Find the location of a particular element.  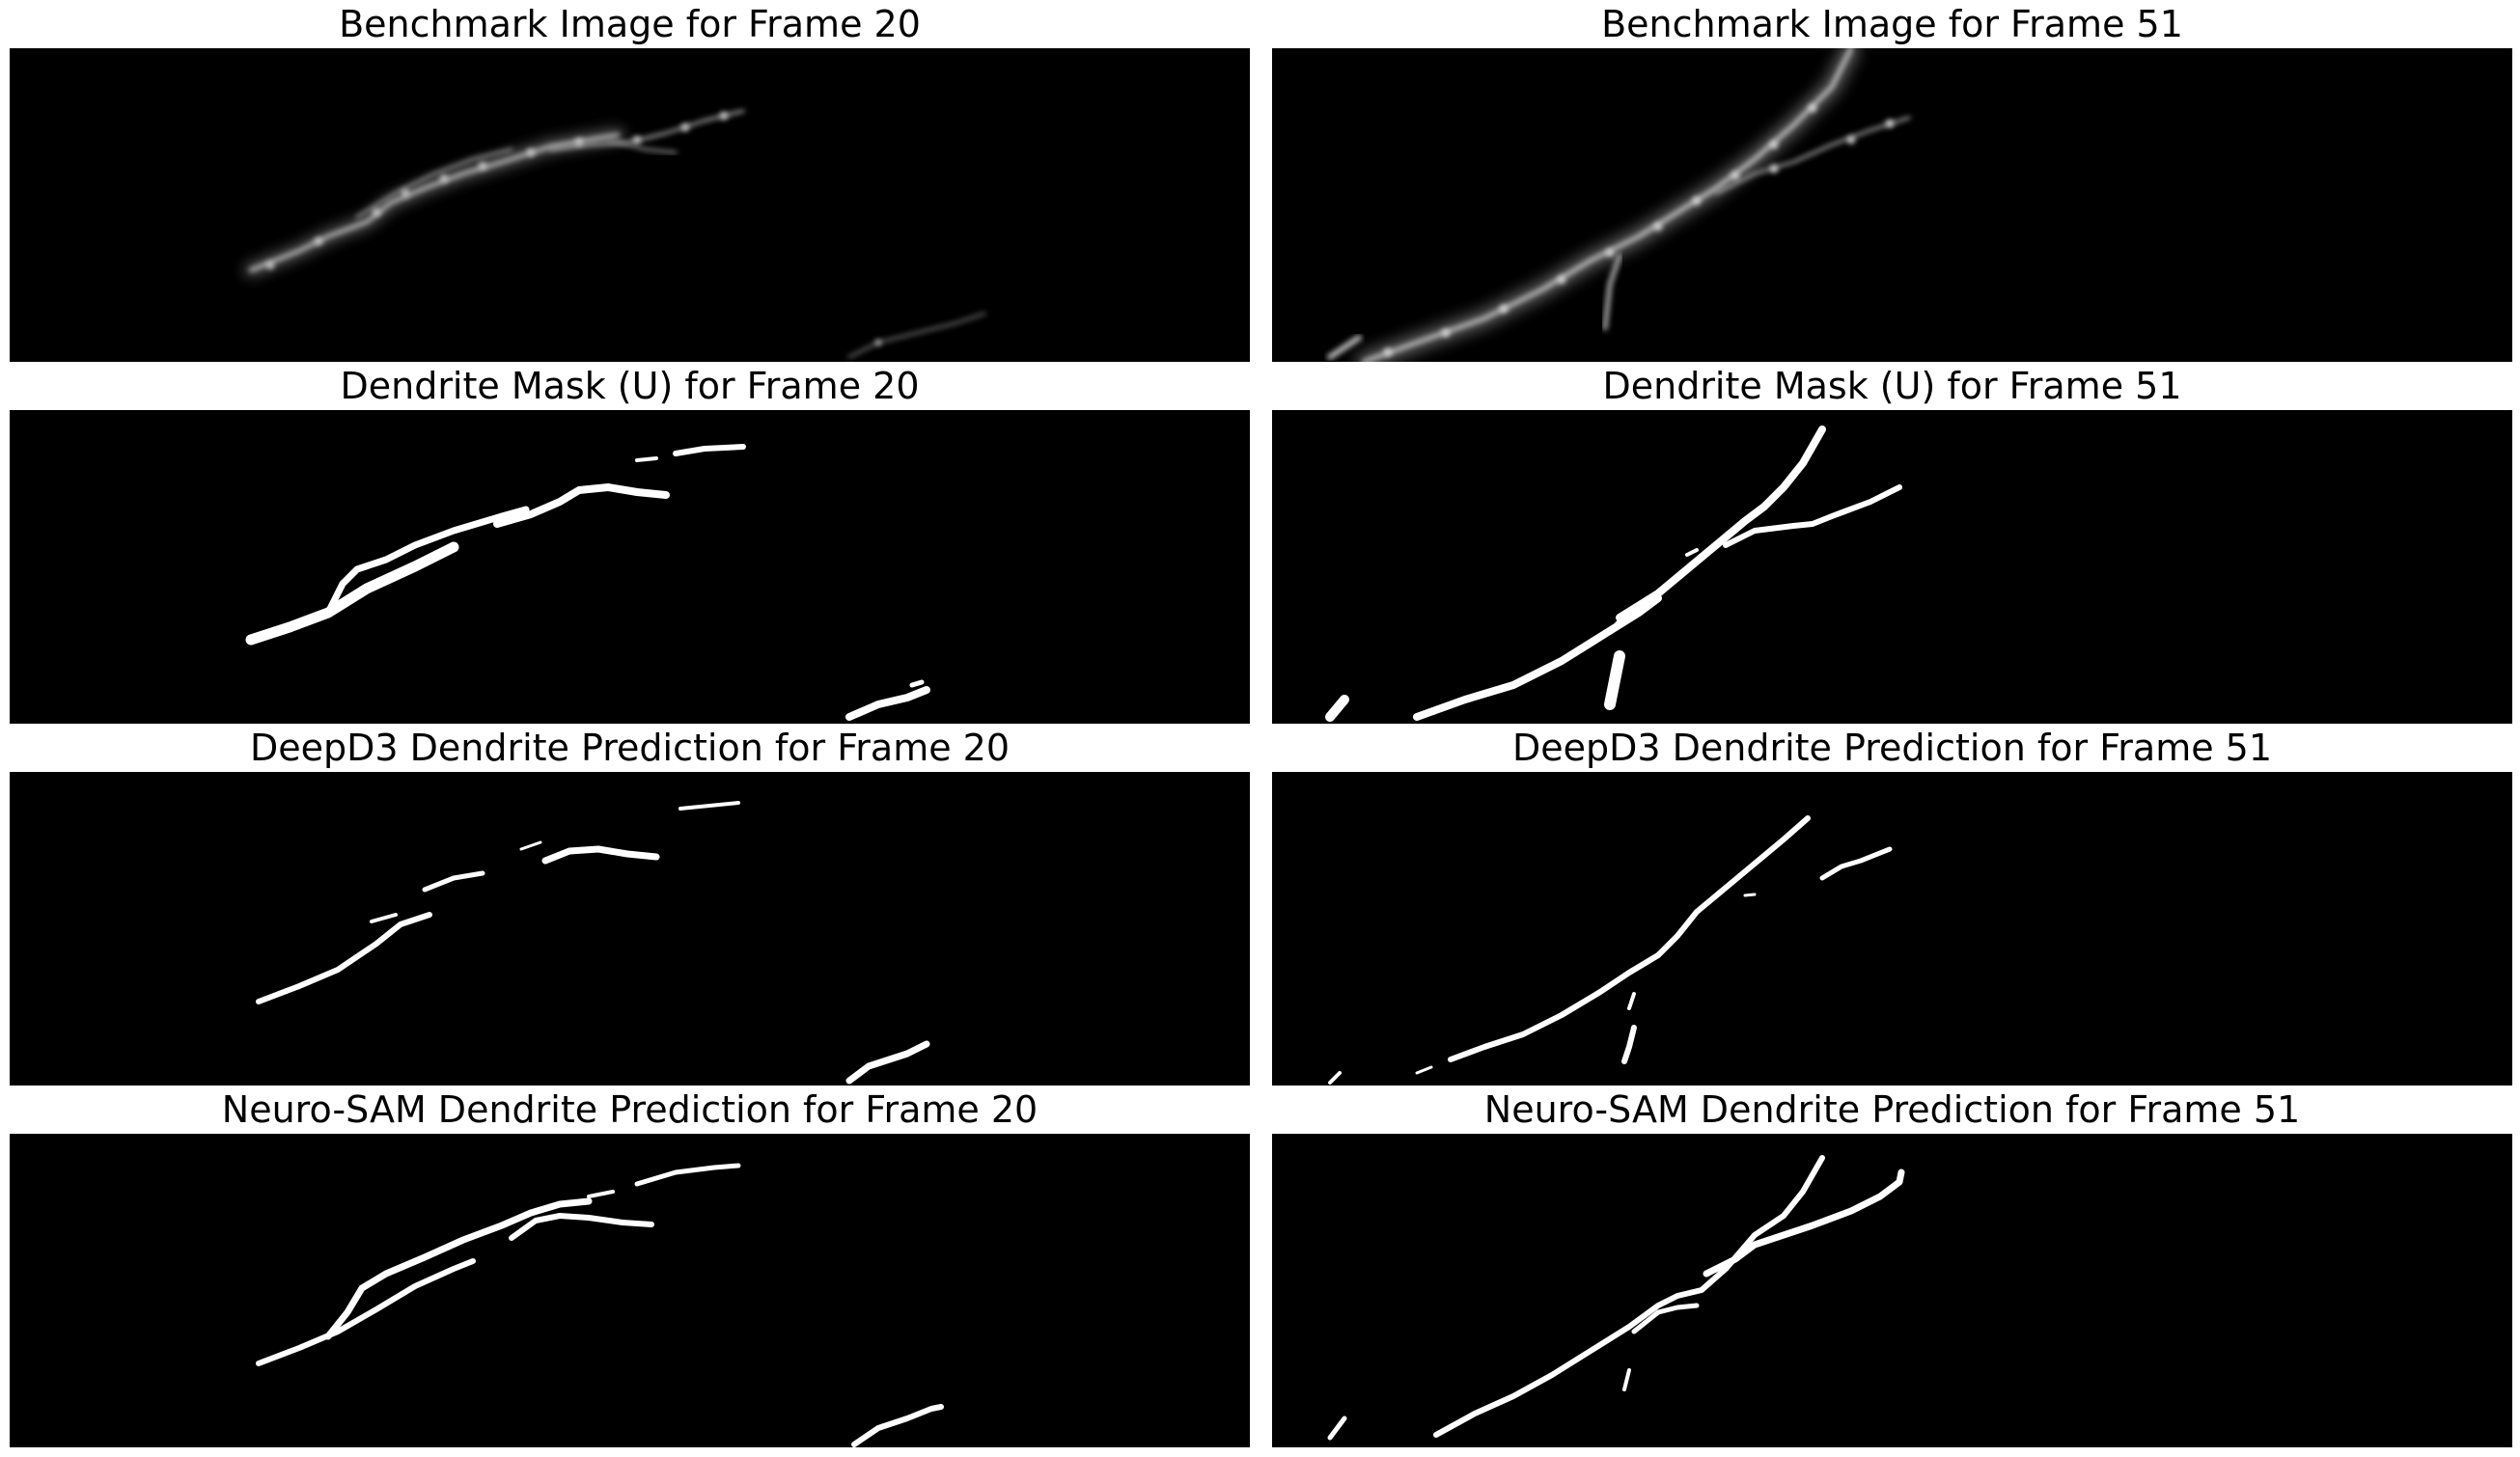

panel-title: Benchmark Image for Frame 20 is located at coordinates (630, 24).